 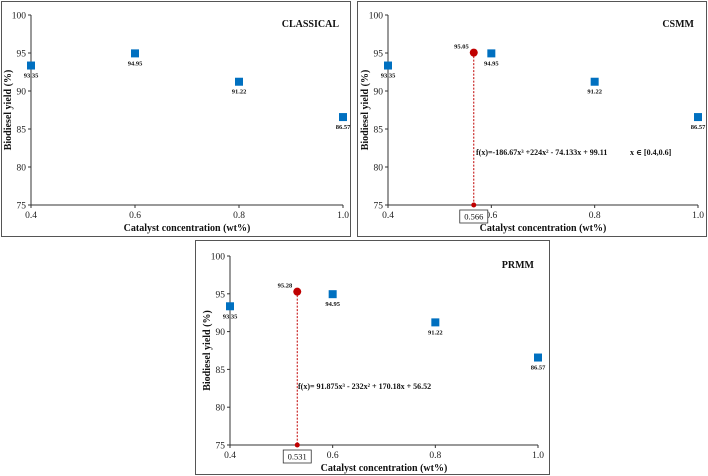 What do you see at coordinates (364, 386) in the screenshot?
I see `regression-equation: f(x)= 91.875x³ - 232x² + 170.18x + 56.52` at bounding box center [364, 386].